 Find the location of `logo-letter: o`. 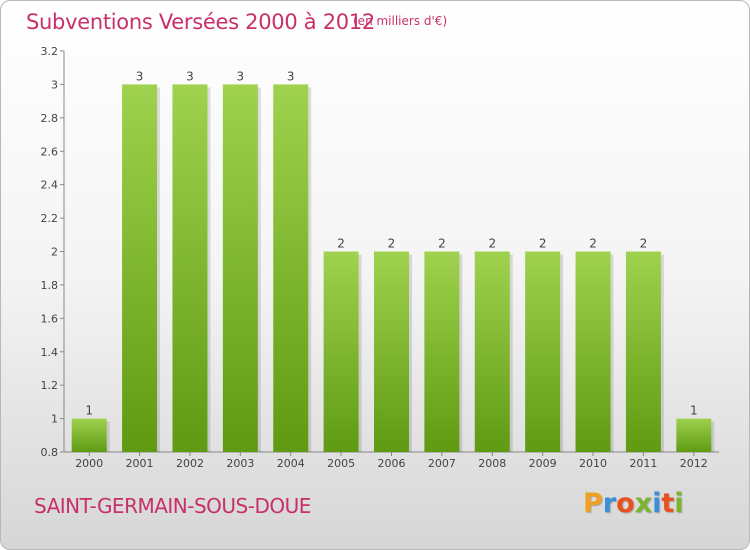

logo-letter: o is located at coordinates (625, 503).